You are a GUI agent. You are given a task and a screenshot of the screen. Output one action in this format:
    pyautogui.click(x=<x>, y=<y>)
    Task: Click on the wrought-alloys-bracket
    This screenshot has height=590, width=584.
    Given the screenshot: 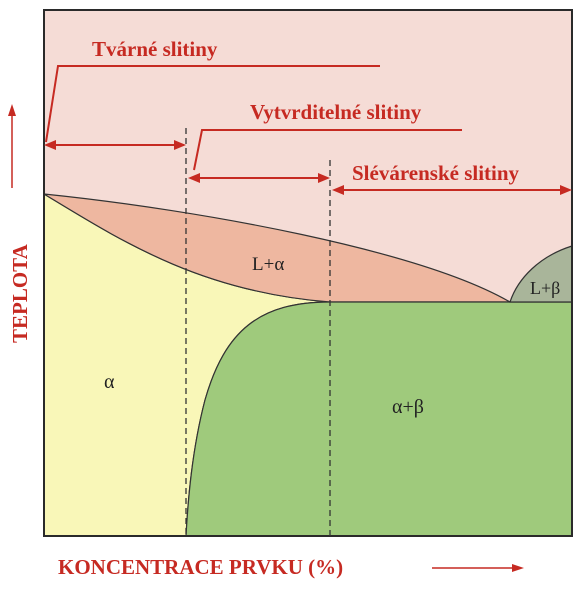 What is the action you would take?
    pyautogui.click(x=212, y=107)
    